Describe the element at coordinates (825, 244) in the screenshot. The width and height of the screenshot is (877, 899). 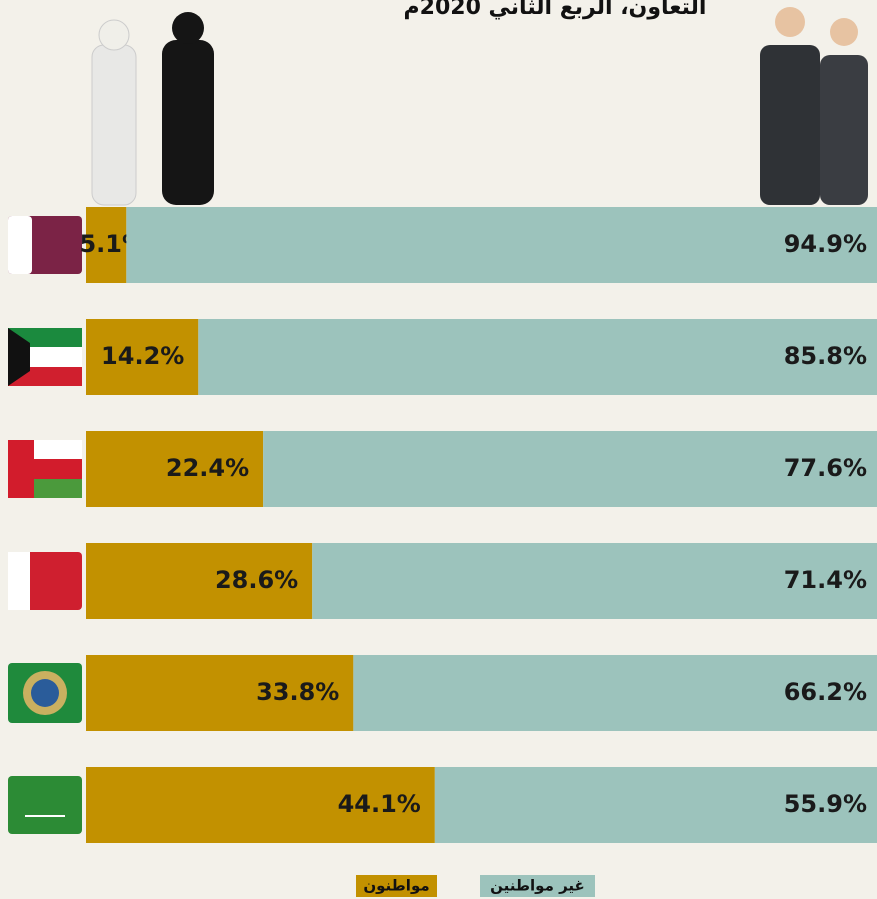
I see `value-label: 94.9%` at that location.